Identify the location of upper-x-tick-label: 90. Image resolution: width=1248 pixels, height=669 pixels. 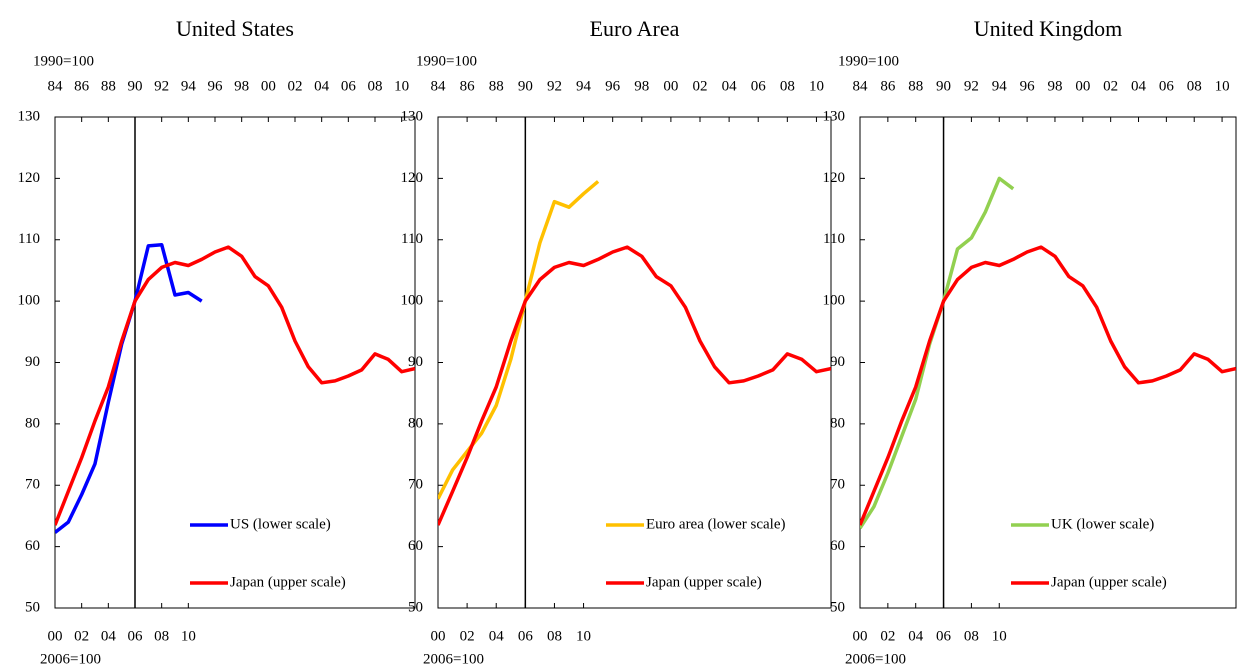
(135, 86).